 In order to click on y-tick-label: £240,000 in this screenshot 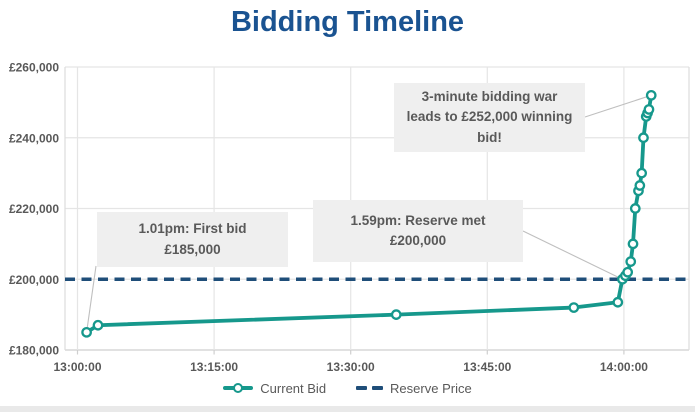, I will do `click(34, 138)`.